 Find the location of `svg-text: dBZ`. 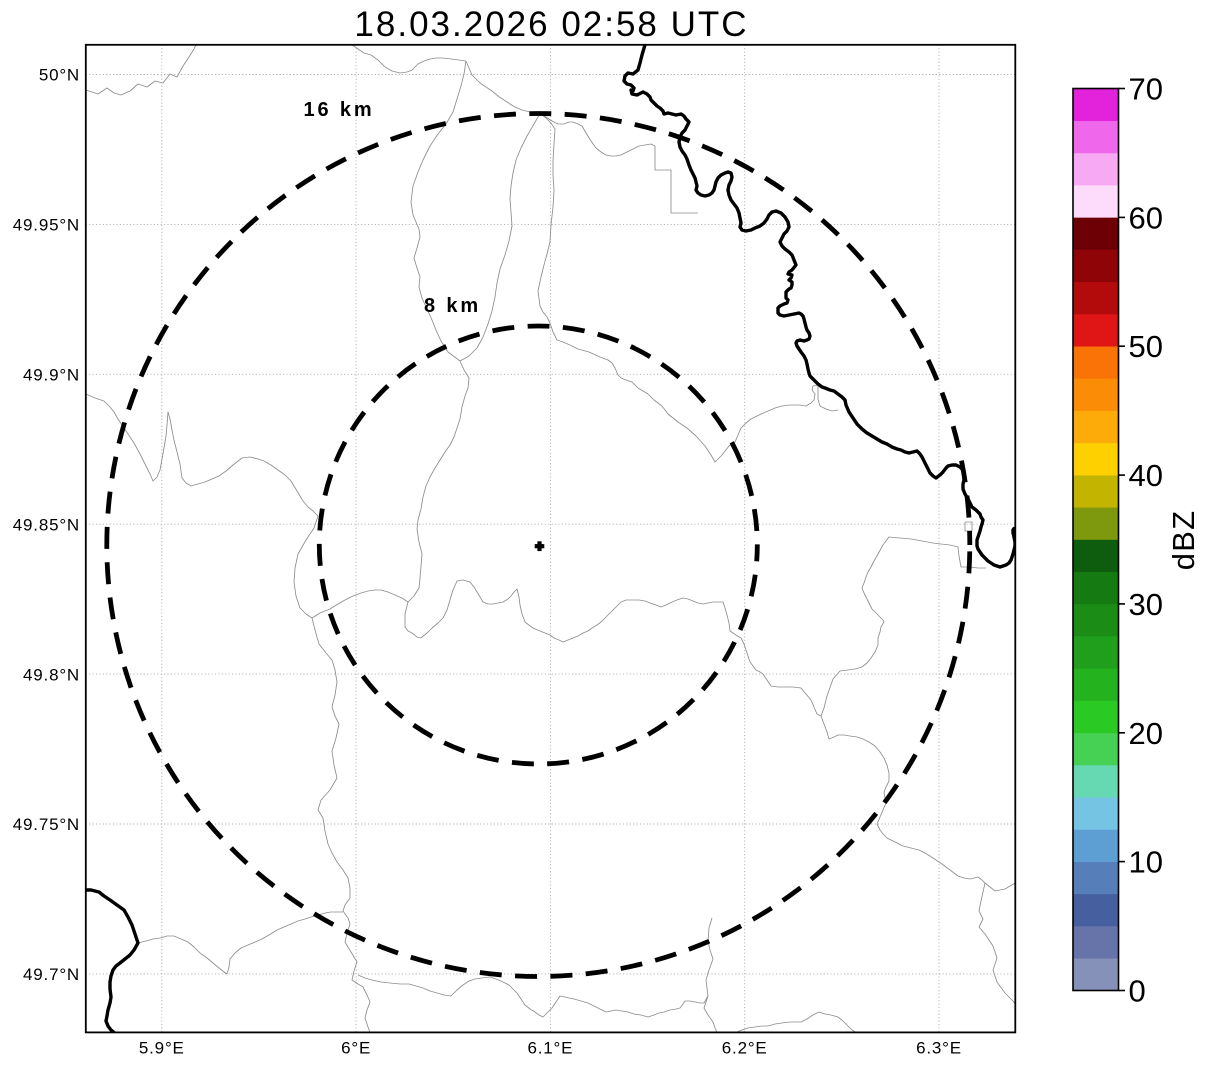

svg-text: dBZ is located at coordinates (1183, 540).